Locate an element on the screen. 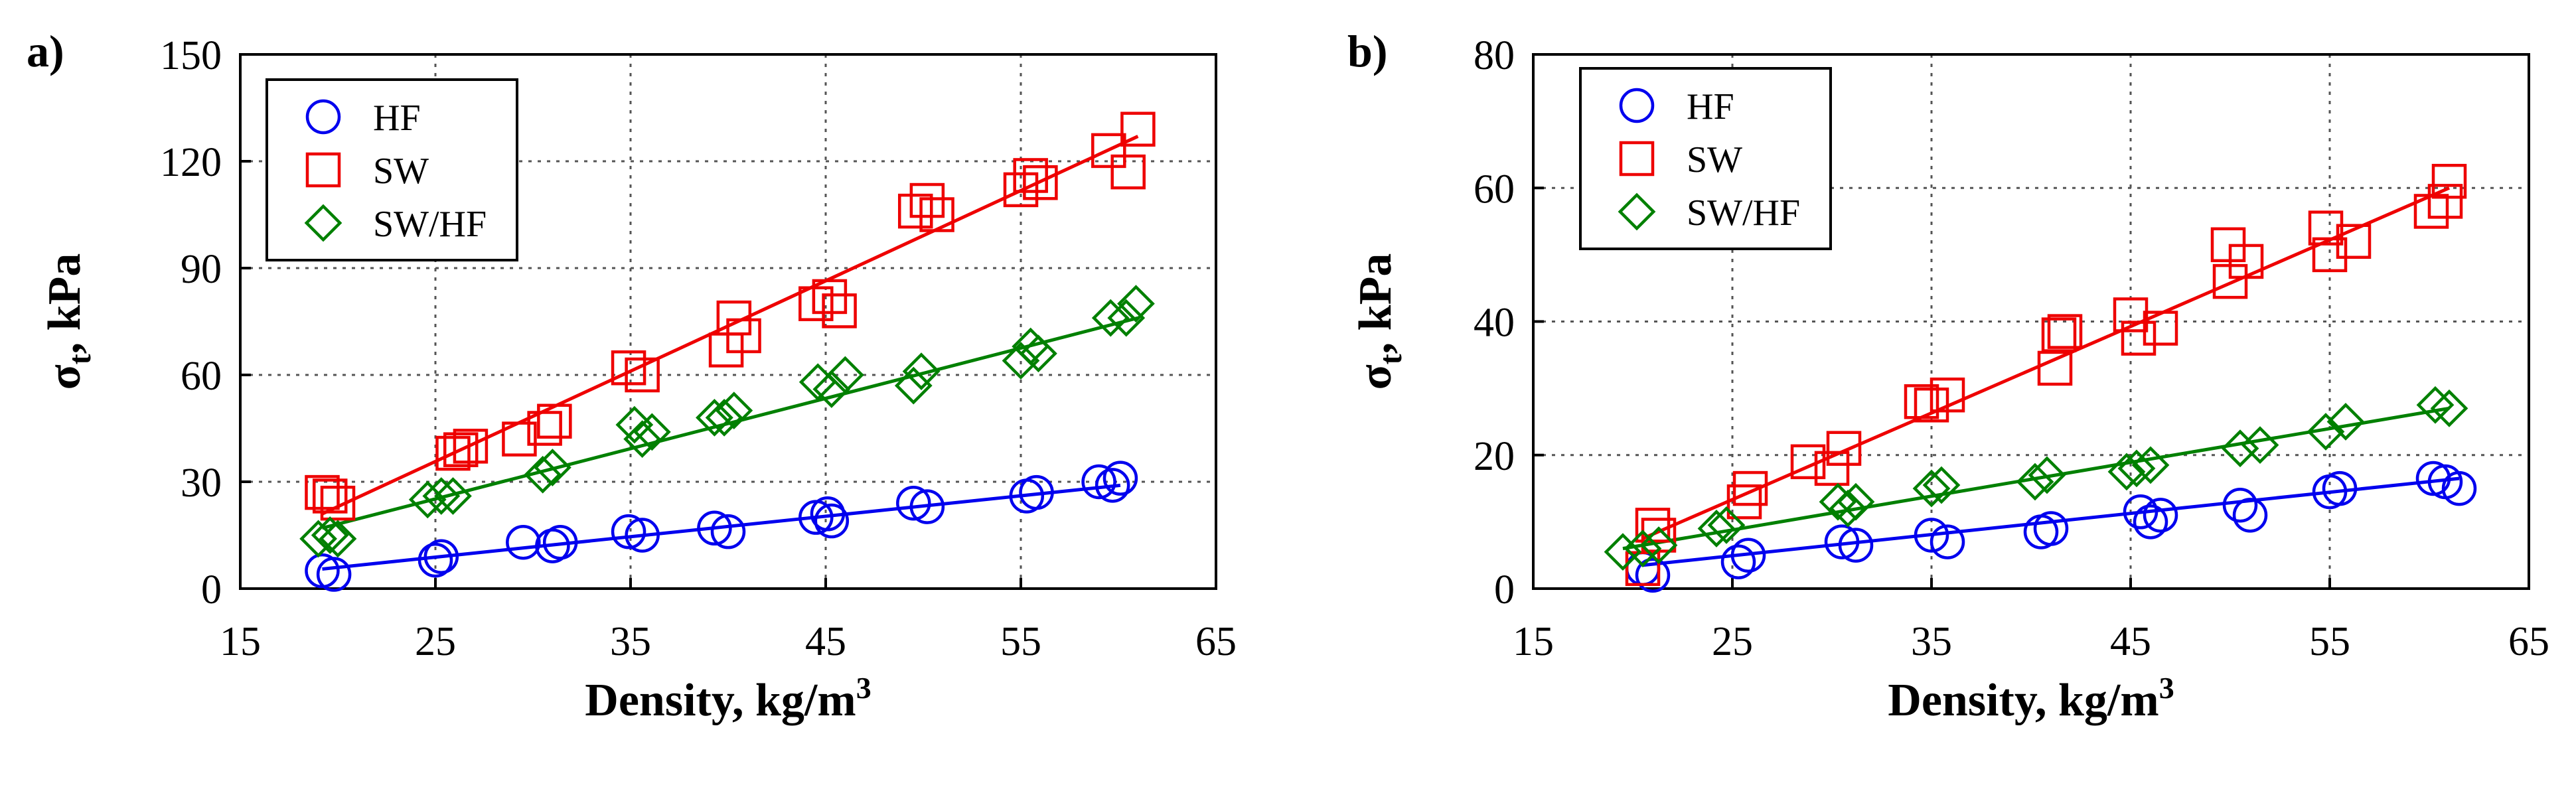 This screenshot has width=2576, height=793. y-tick-label: 40 is located at coordinates (1495, 323).